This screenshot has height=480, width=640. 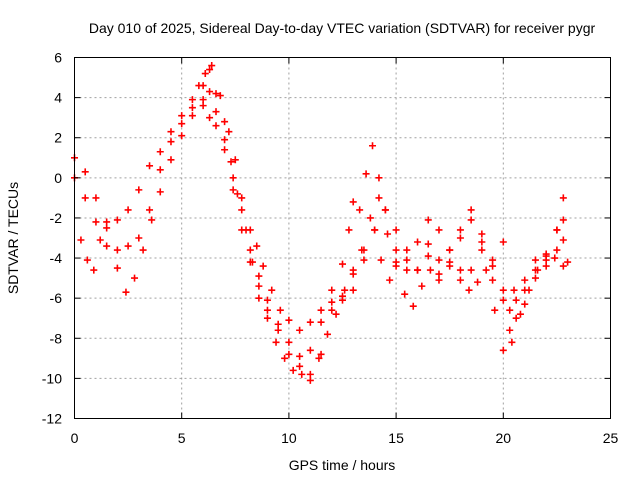 What do you see at coordinates (52, 419) in the screenshot?
I see `y-tick-label: -12` at bounding box center [52, 419].